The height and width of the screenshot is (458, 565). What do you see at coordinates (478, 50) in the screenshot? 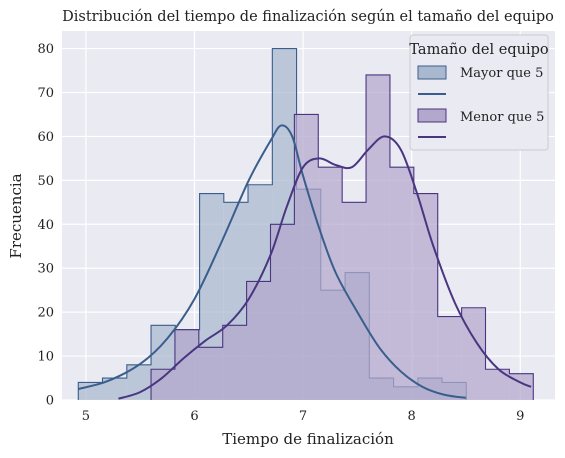
I see `legend-title: Tamaño del equipo` at bounding box center [478, 50].